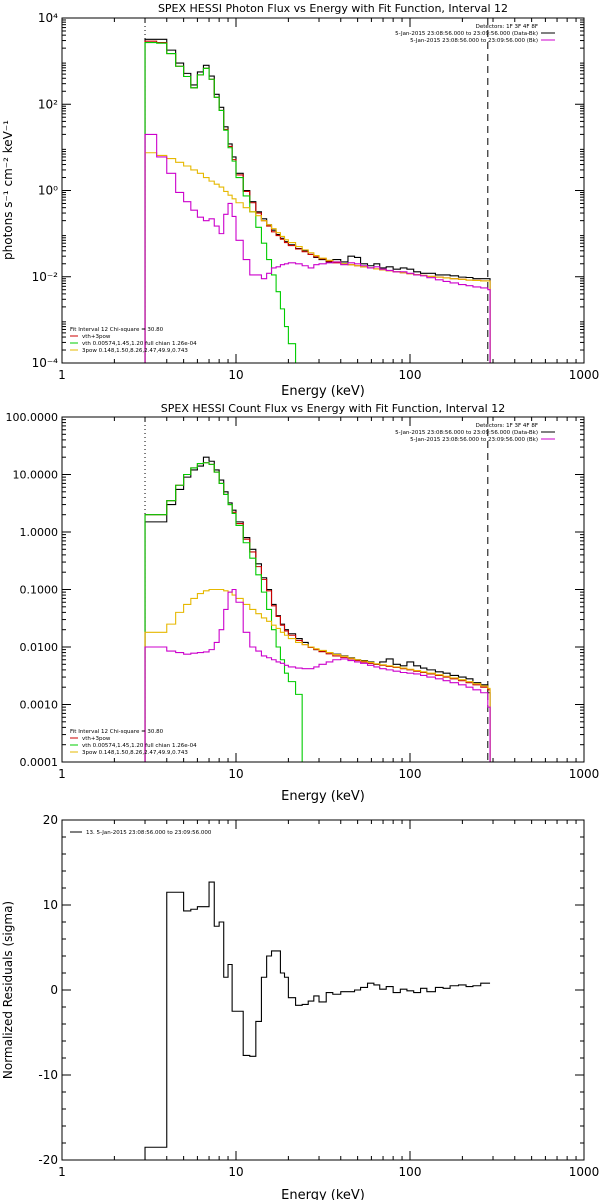 The height and width of the screenshot is (1200, 600). I want to click on y-tick-label: 1.0000, so click(39, 532).